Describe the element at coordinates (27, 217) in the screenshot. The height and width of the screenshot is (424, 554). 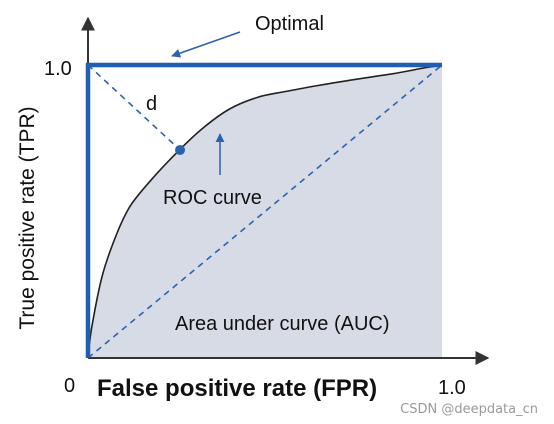
I see `y-axis-label: True positive rate (TPR)` at that location.